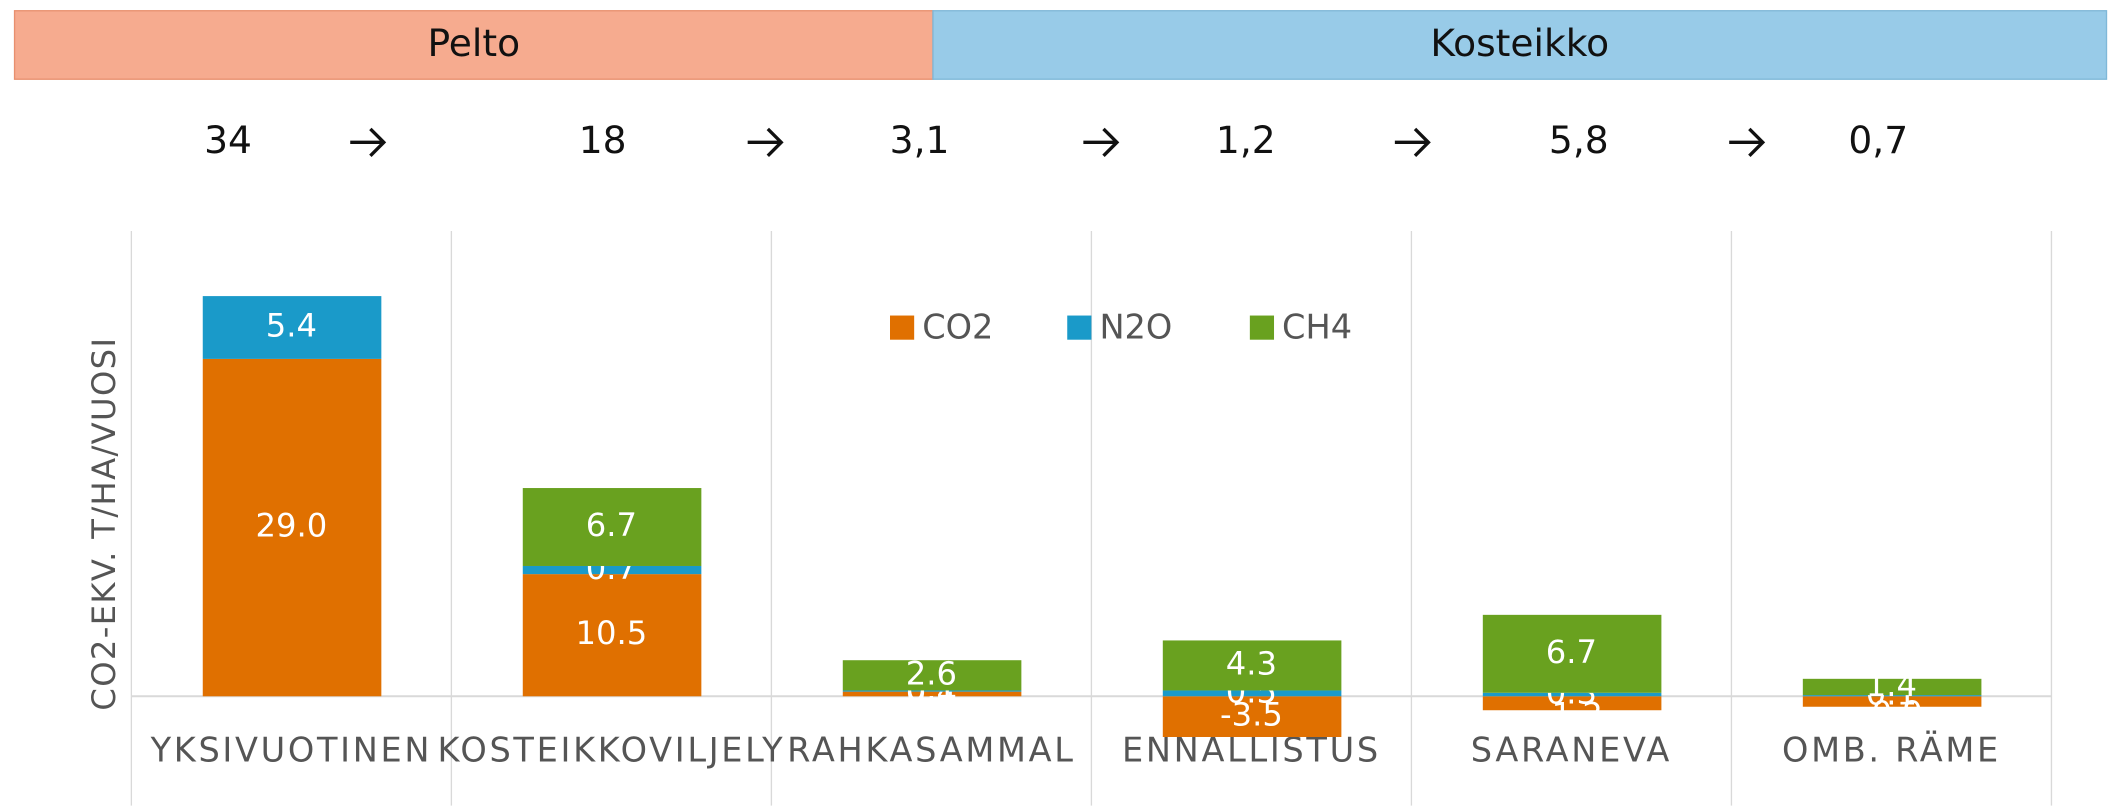  I want to click on value-label: 5.4, so click(291, 326).